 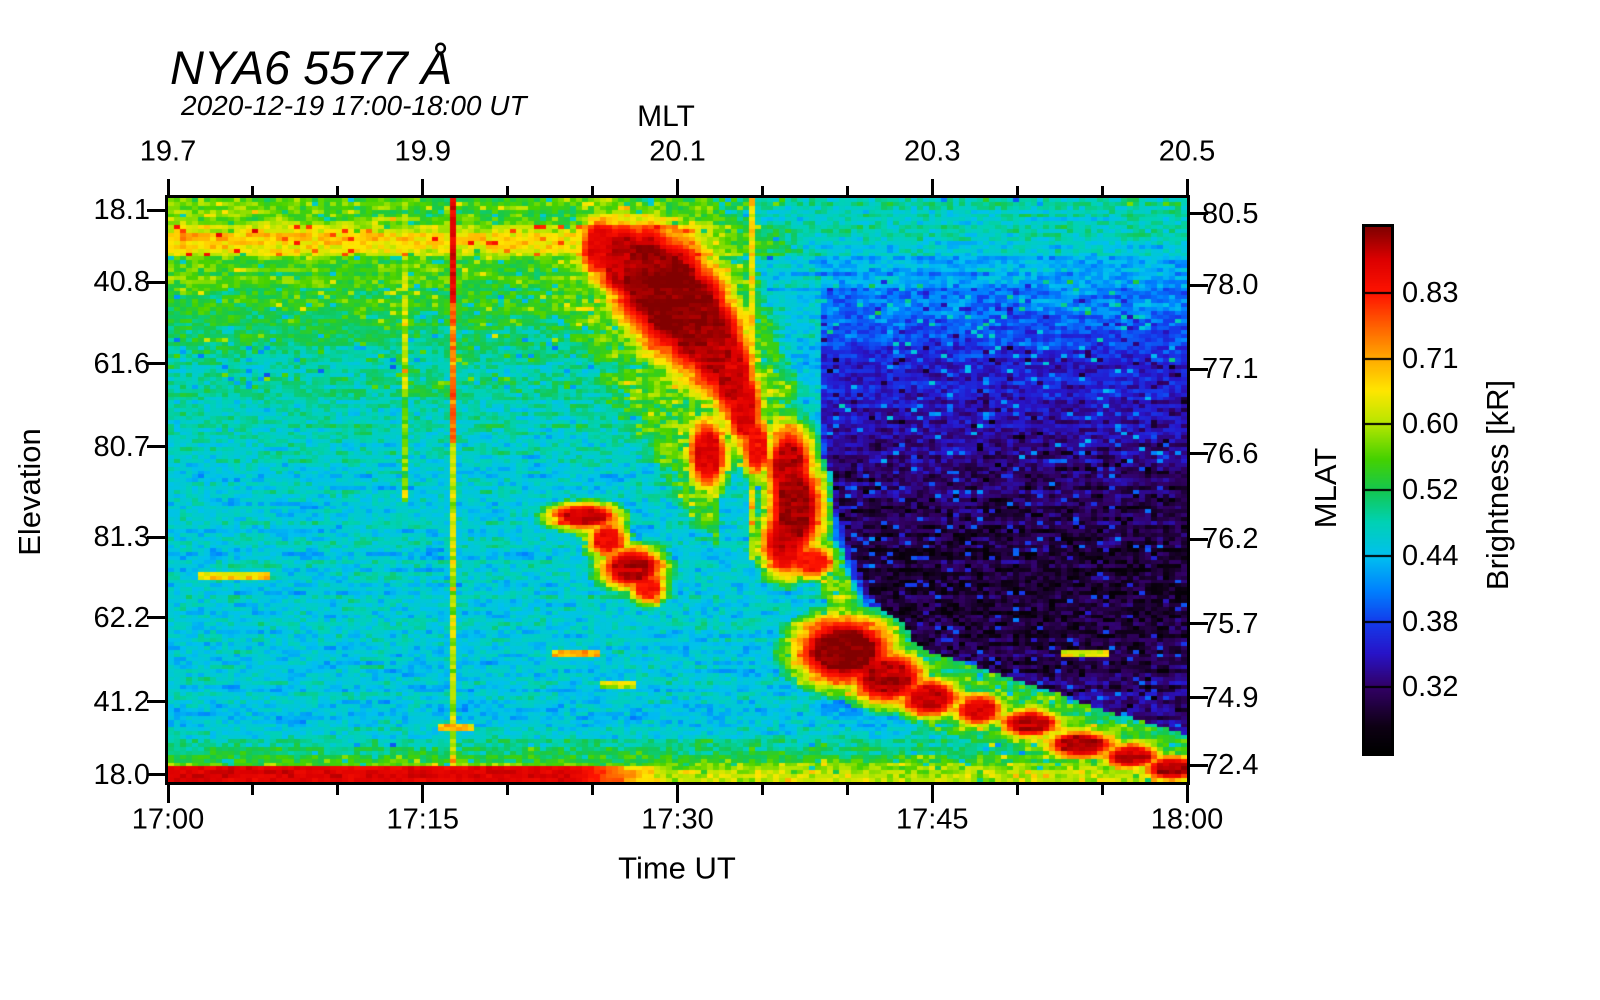 I want to click on left-tick-label: 18.1, so click(x=121, y=210).